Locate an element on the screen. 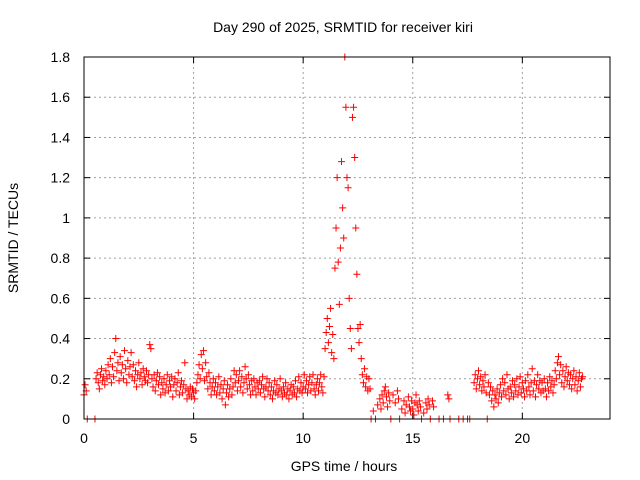  y-axis-label: SRMTID / TECUs is located at coordinates (13, 238).